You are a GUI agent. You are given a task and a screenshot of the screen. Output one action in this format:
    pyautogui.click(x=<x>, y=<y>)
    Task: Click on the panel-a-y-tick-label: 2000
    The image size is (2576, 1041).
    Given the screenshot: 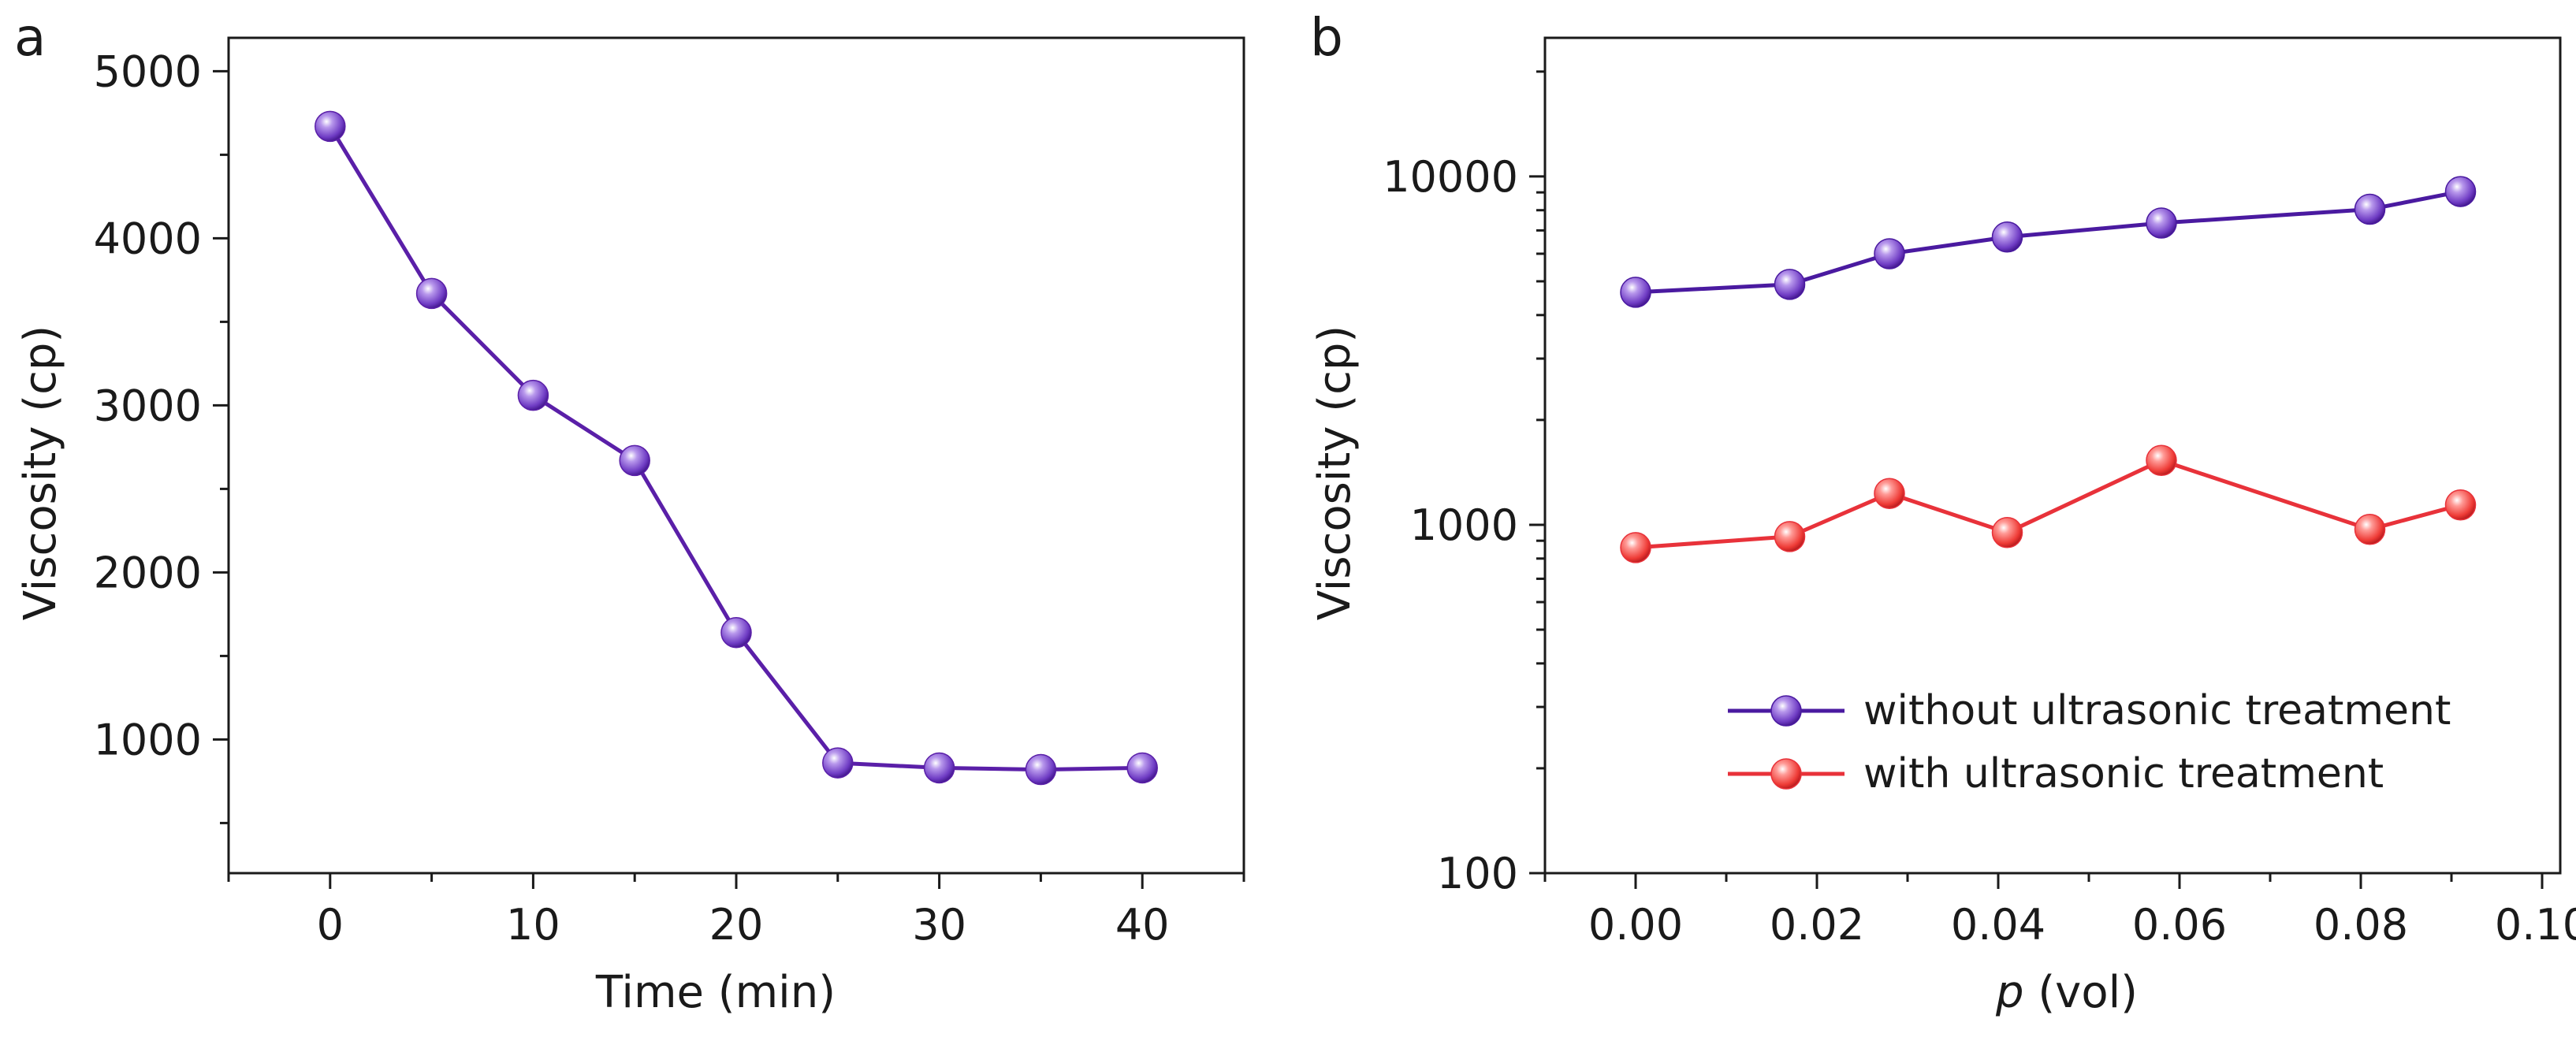 What is the action you would take?
    pyautogui.click(x=148, y=572)
    